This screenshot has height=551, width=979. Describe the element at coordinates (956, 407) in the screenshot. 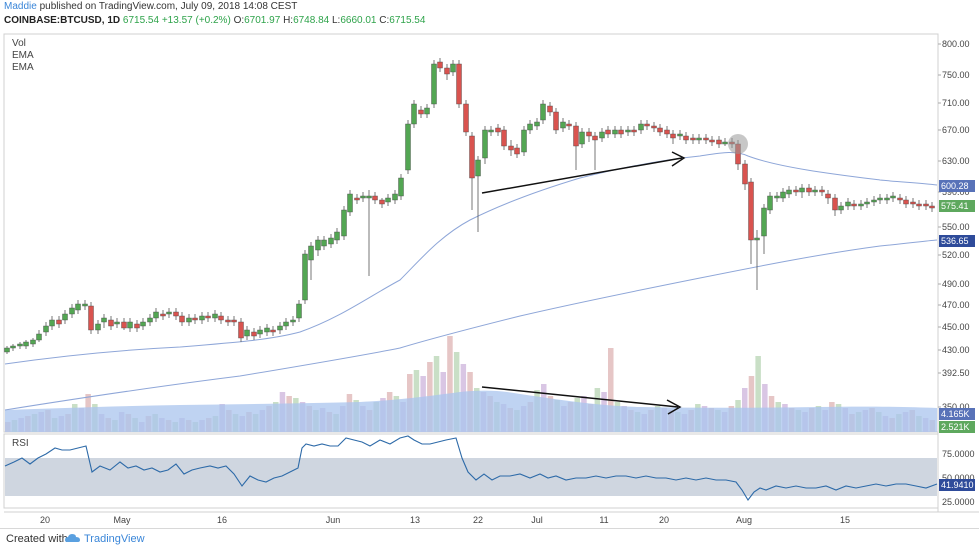

I see `price-axis-label: 350.00` at that location.